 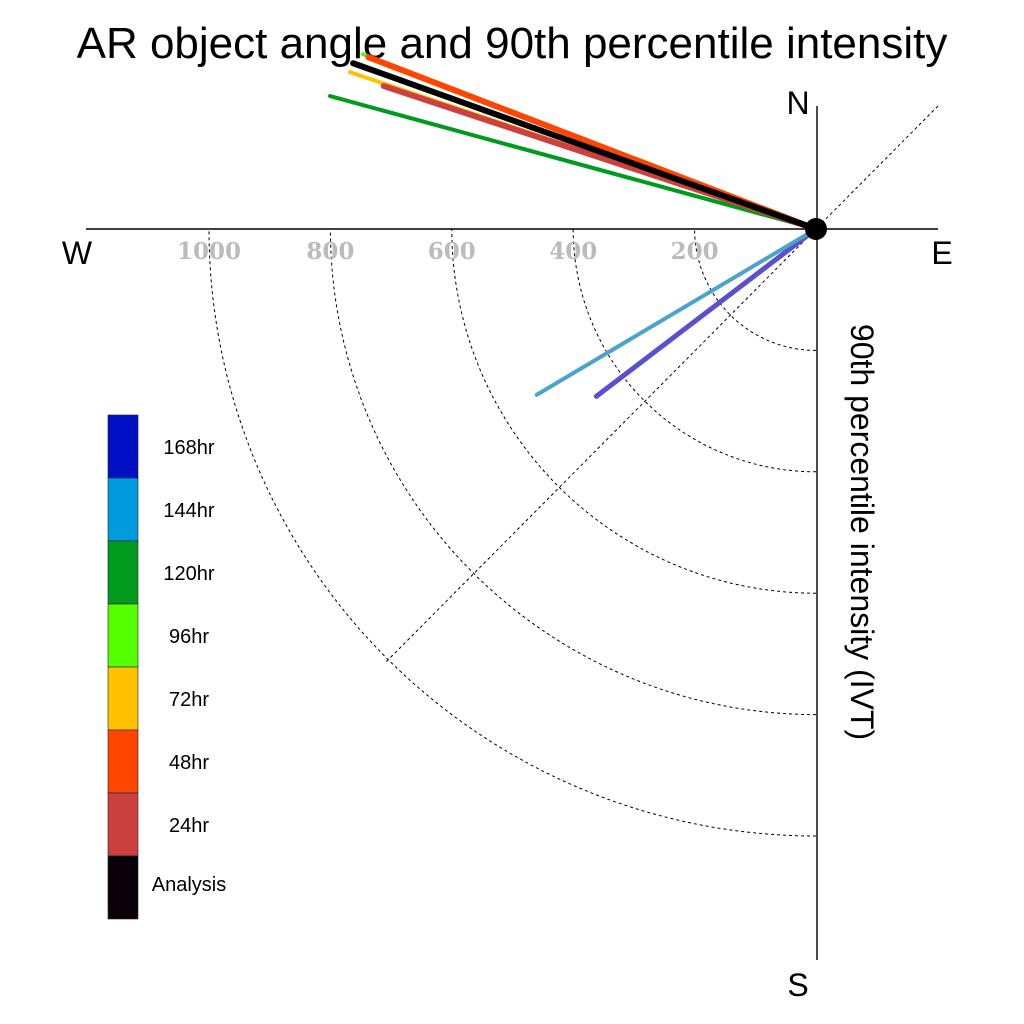 I want to click on legend-label: 120hr, so click(x=188, y=574).